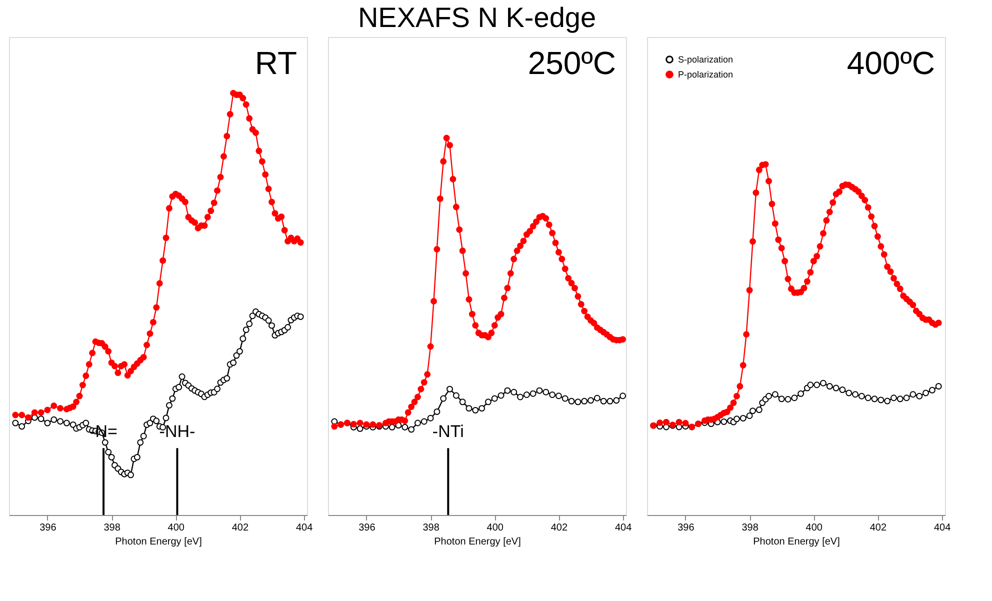 The width and height of the screenshot is (992, 601). What do you see at coordinates (706, 59) in the screenshot?
I see `legend-label: S-polarization` at bounding box center [706, 59].